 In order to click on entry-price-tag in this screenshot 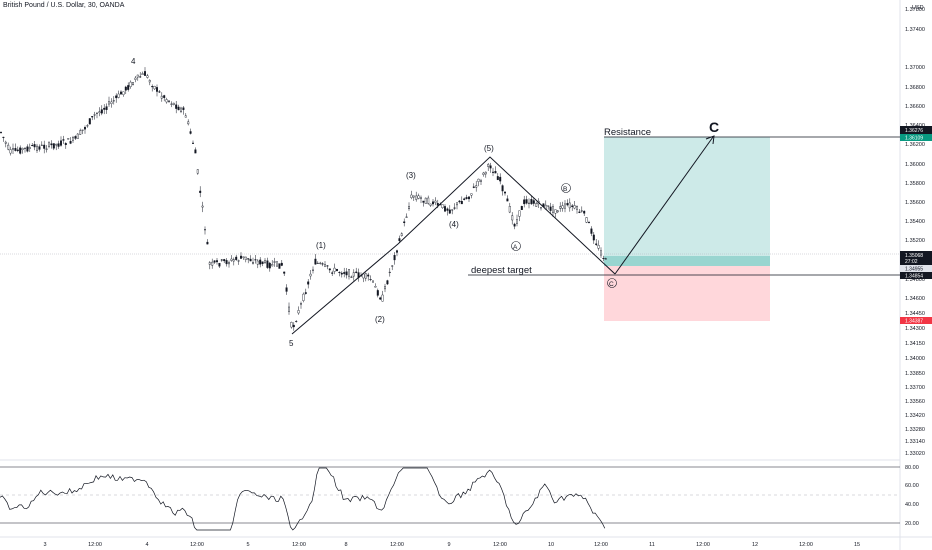, I will do `click(916, 268)`.